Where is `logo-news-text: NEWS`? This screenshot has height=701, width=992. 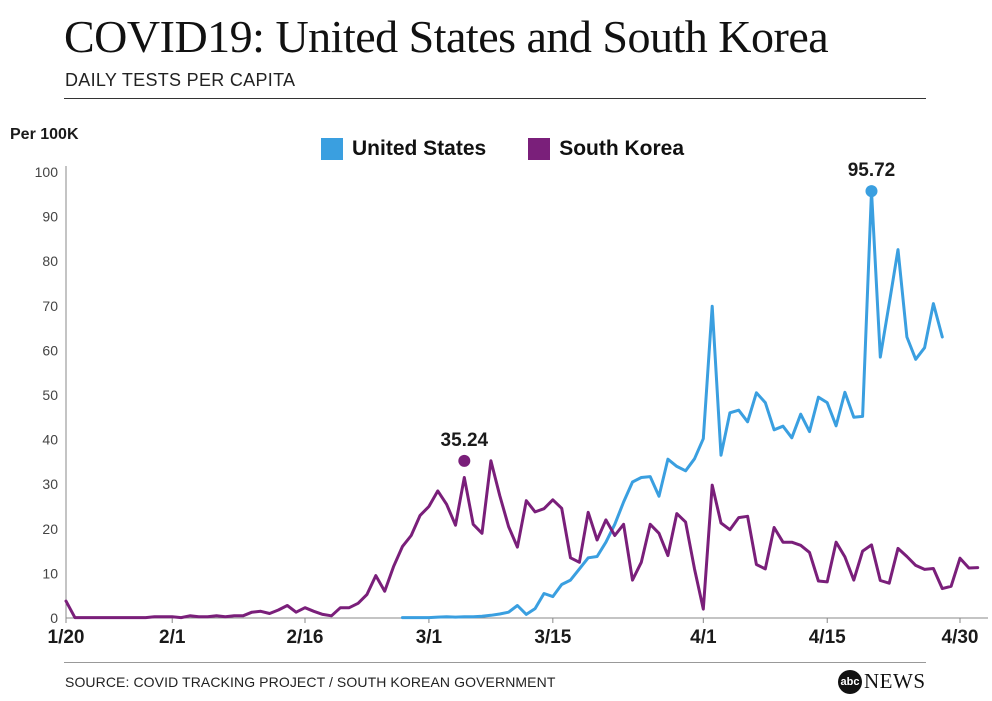
logo-news-text: NEWS is located at coordinates (895, 681).